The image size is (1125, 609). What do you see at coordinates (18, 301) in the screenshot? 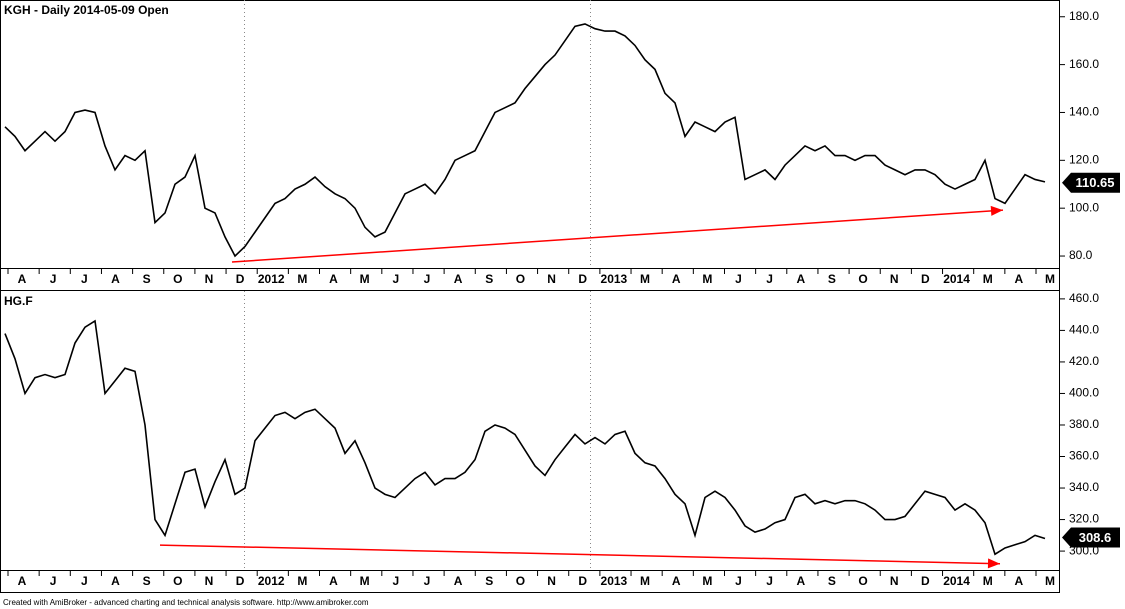
I see `chart-title: HG.F` at bounding box center [18, 301].